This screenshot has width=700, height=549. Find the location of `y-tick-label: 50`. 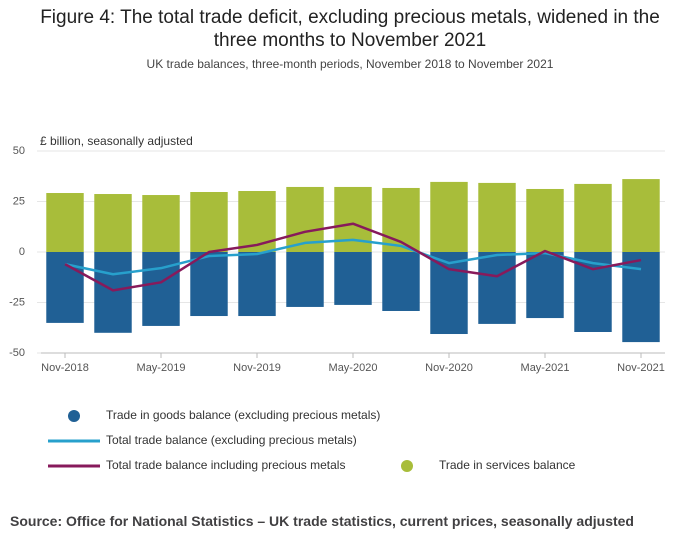

y-tick-label: 50 is located at coordinates (19, 151).